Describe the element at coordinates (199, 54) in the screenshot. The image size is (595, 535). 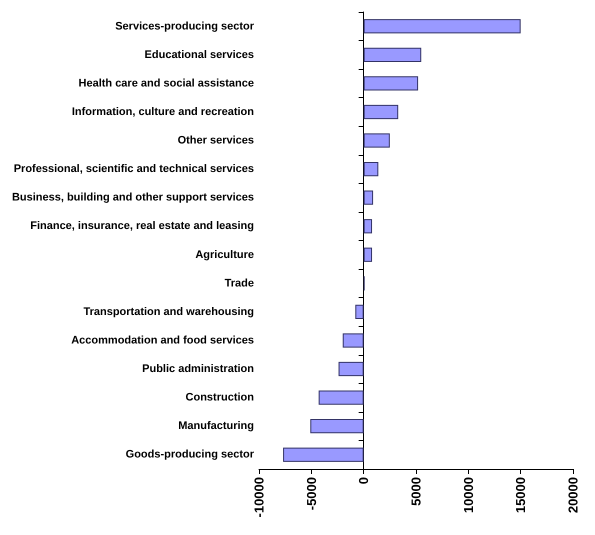
I see `y-tick-label: Educational services` at that location.